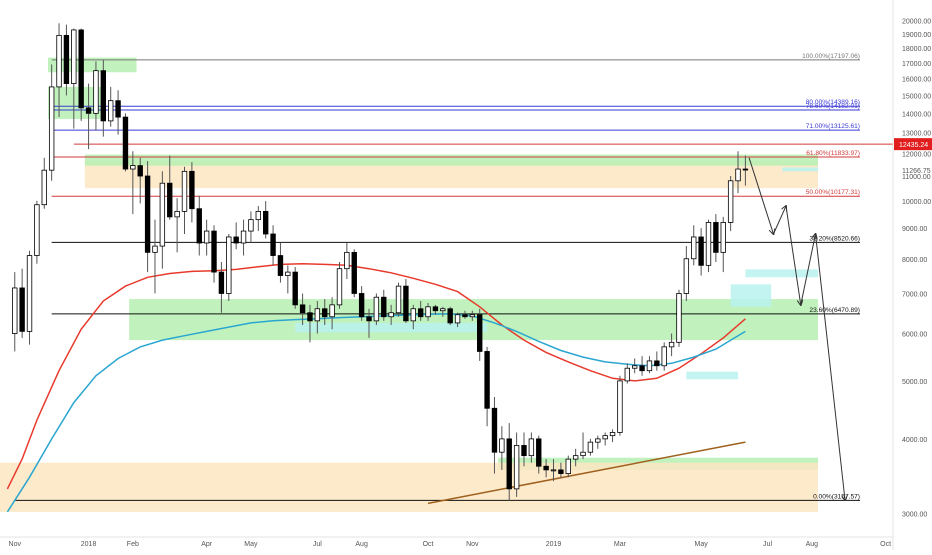 The image size is (932, 555). What do you see at coordinates (913, 144) in the screenshot?
I see `price-tag` at bounding box center [913, 144].